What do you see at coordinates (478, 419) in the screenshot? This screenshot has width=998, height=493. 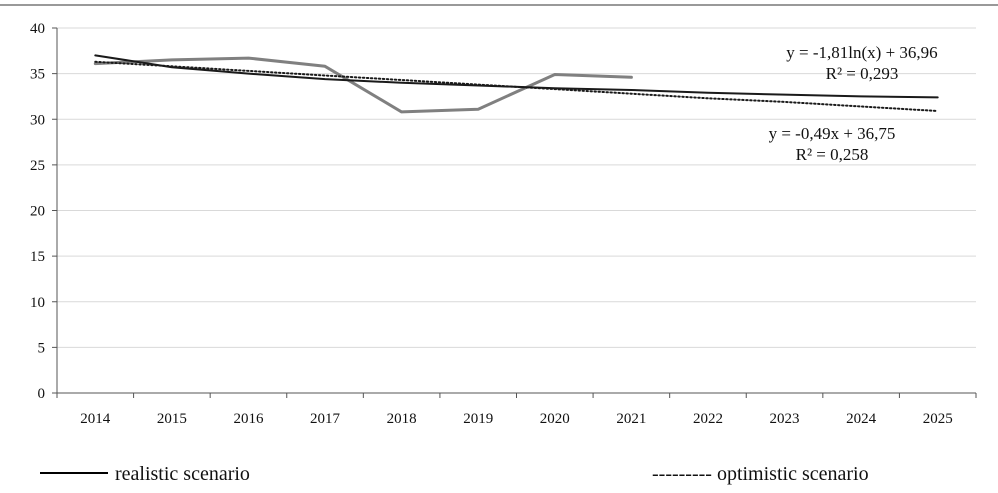 I see `x-tick-label: 2019` at bounding box center [478, 419].